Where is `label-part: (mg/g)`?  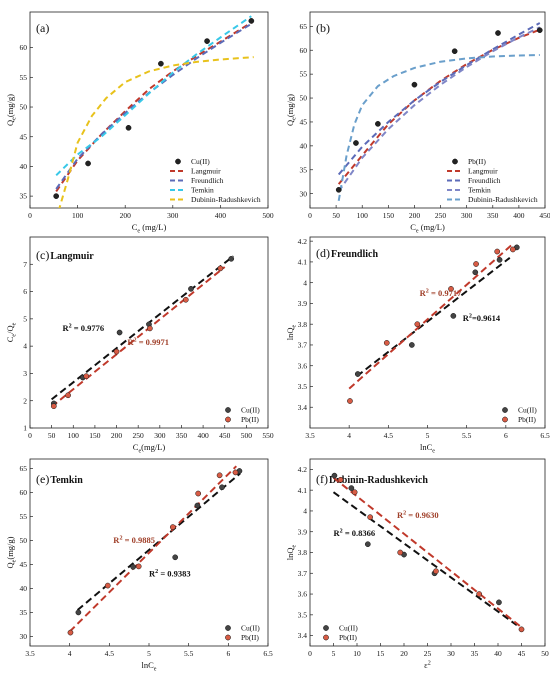 label-part: (mg/g) is located at coordinates (290, 105).